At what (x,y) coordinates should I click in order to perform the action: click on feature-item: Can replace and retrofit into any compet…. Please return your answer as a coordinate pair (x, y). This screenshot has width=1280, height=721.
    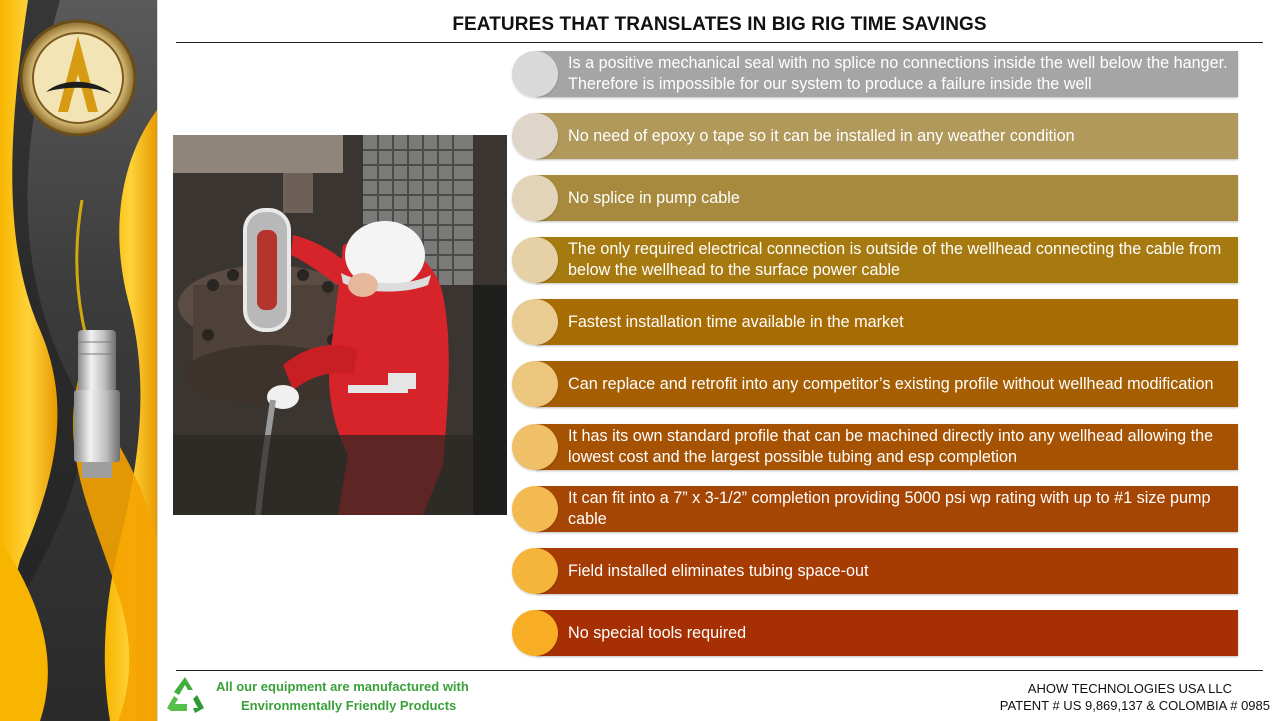
    Looking at the image, I should click on (875, 384).